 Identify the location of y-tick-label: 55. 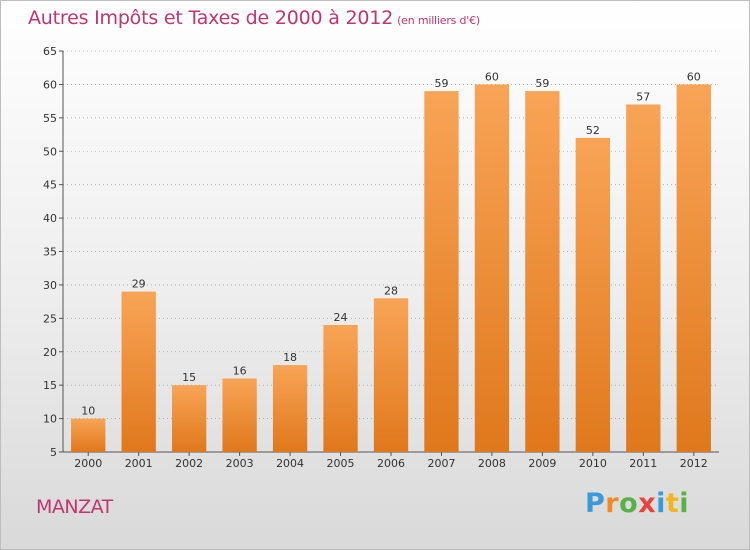
(50, 118).